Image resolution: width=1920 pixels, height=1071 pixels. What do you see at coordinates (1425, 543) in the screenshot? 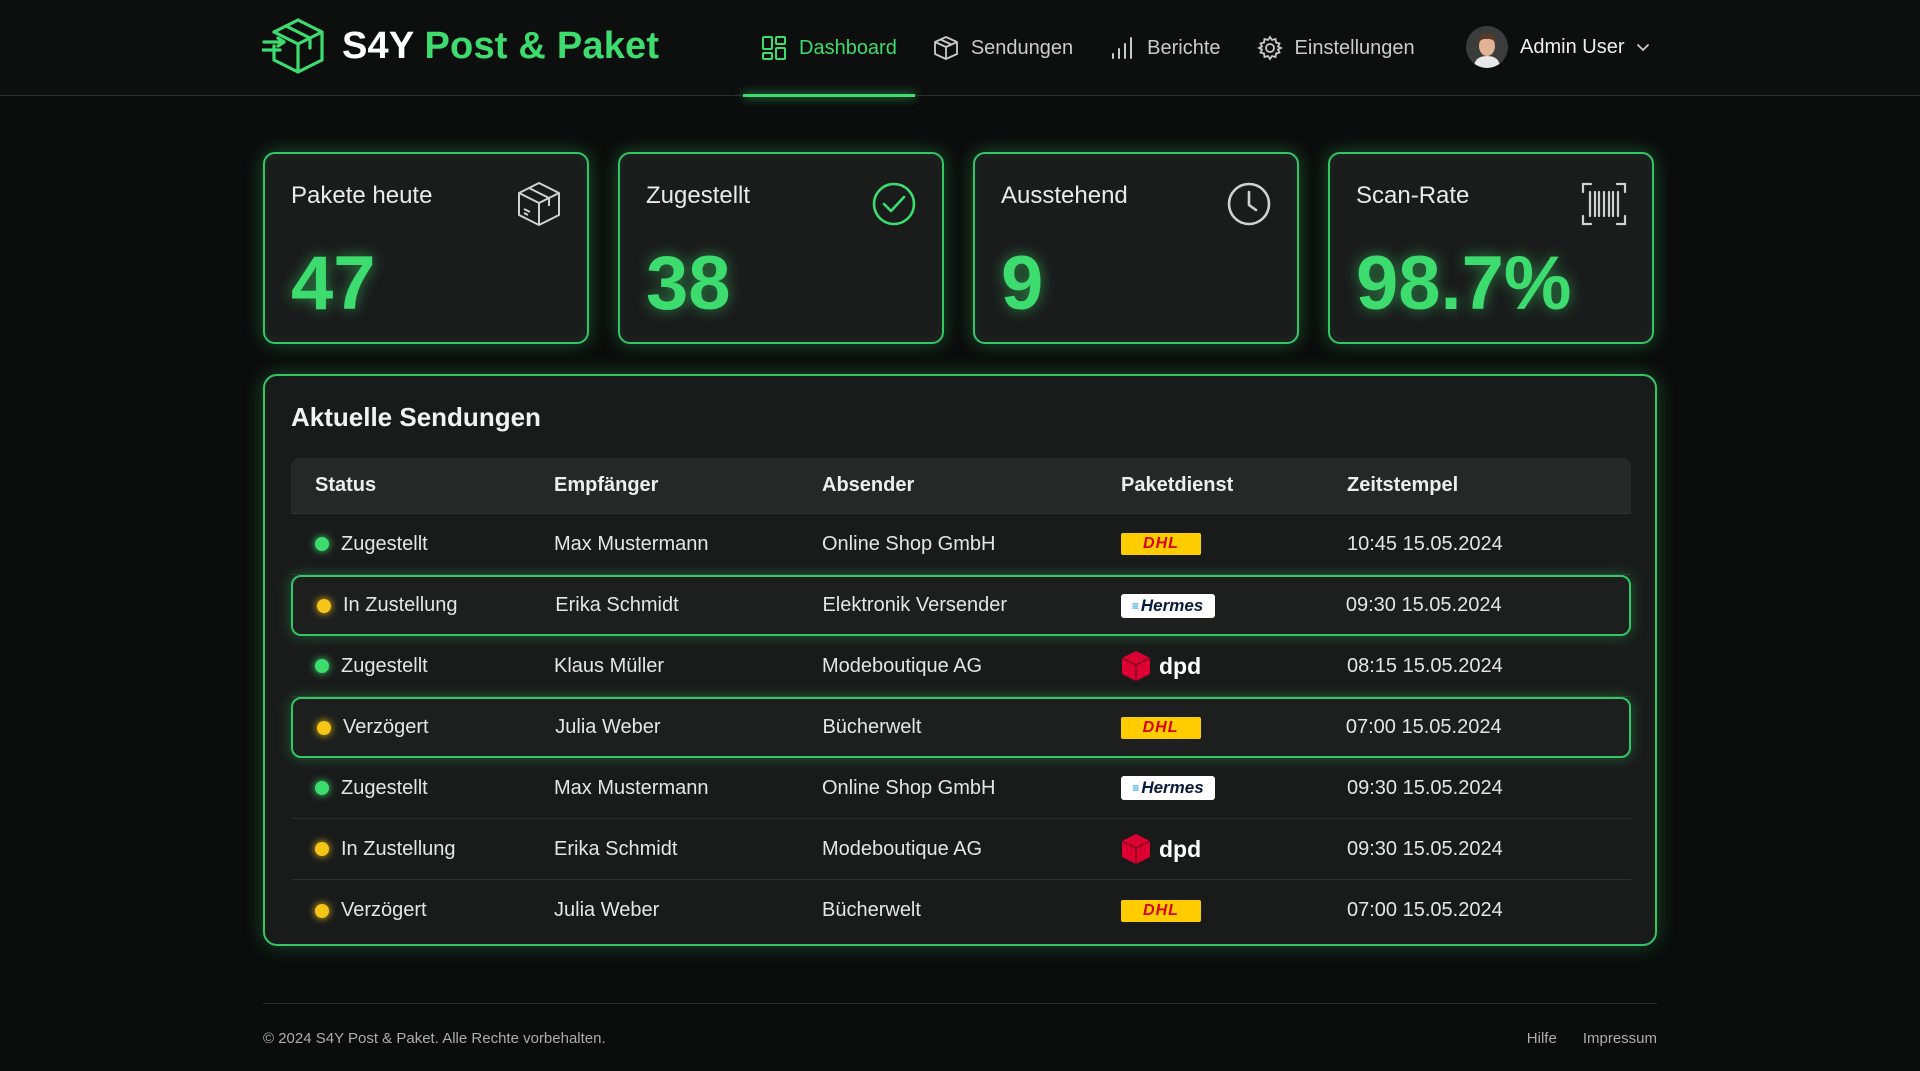
I see `timestamp-cell: 10:45 15.05.2024` at bounding box center [1425, 543].